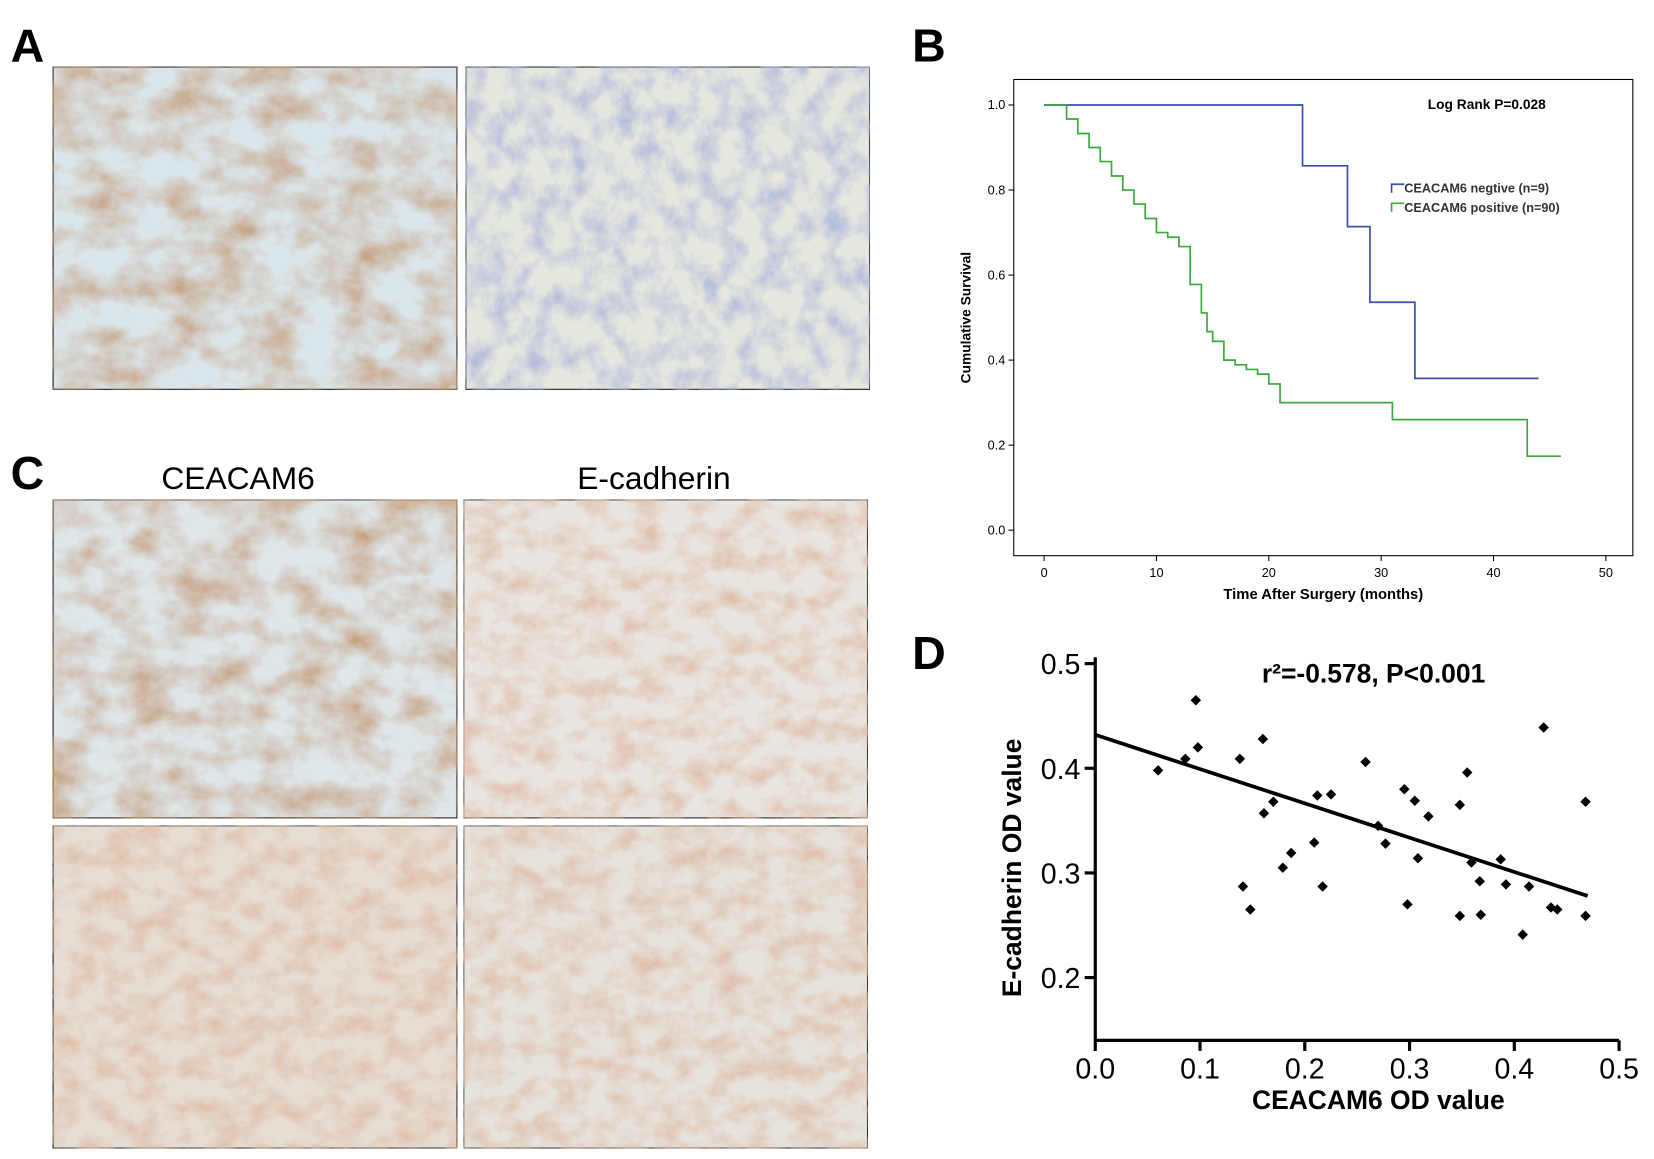 This screenshot has width=1654, height=1159. I want to click on x-tick-label: 0.4, so click(1514, 1069).